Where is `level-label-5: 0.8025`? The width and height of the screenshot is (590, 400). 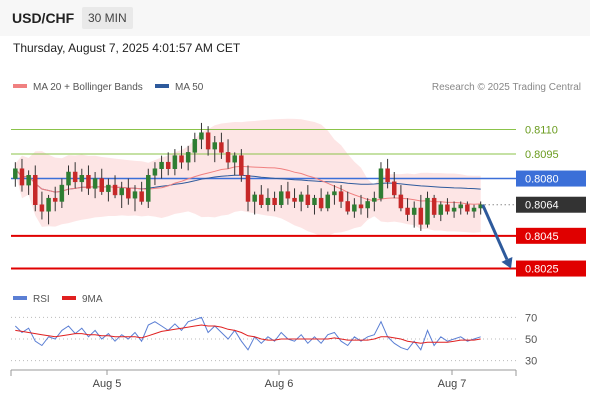 level-label-5: 0.8025 is located at coordinates (542, 270).